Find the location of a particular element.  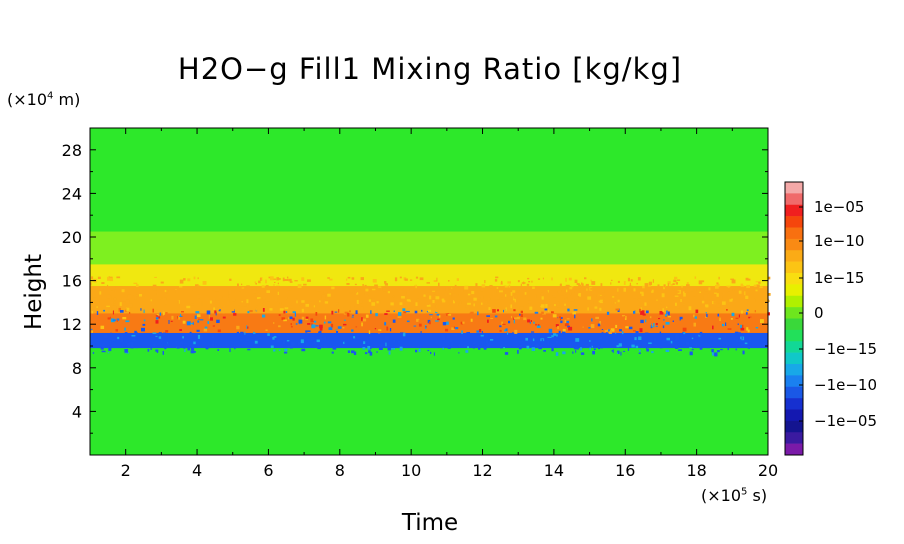

x-tick-label: 18 is located at coordinates (696, 470).